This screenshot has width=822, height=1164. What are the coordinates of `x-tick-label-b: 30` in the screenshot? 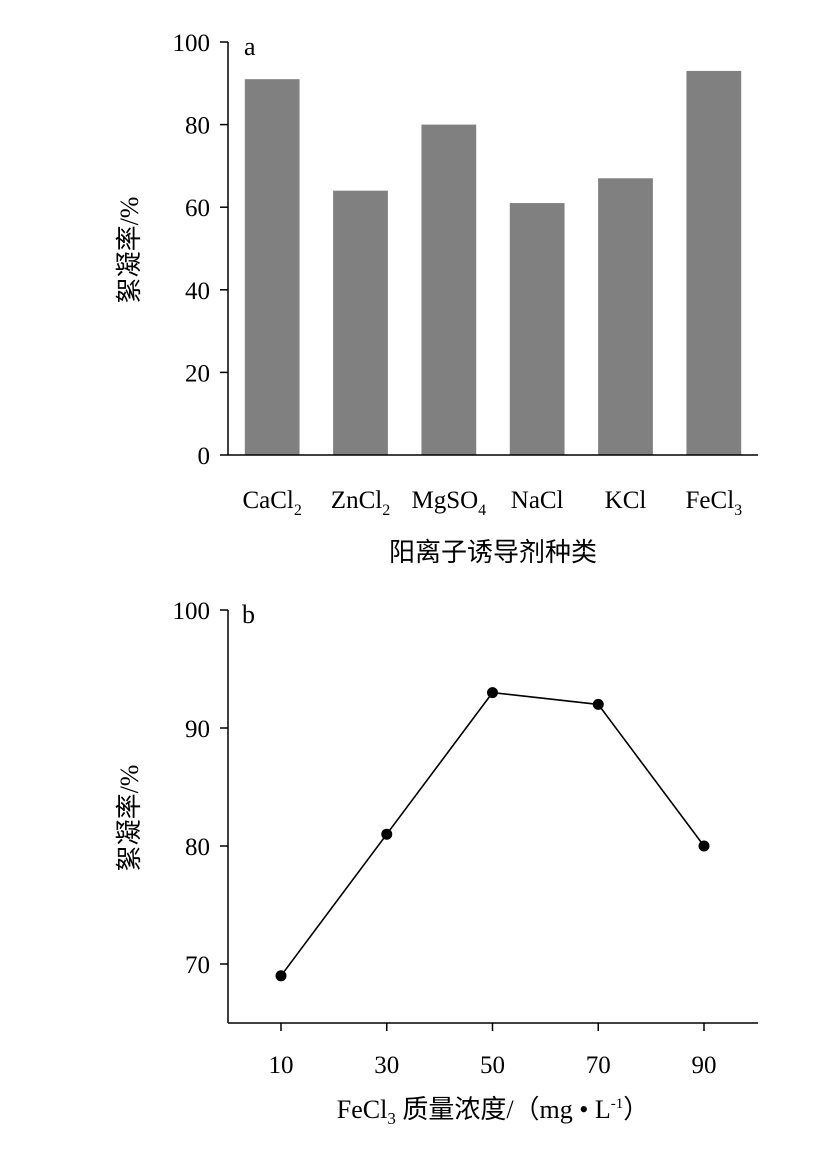 It's located at (386, 1065).